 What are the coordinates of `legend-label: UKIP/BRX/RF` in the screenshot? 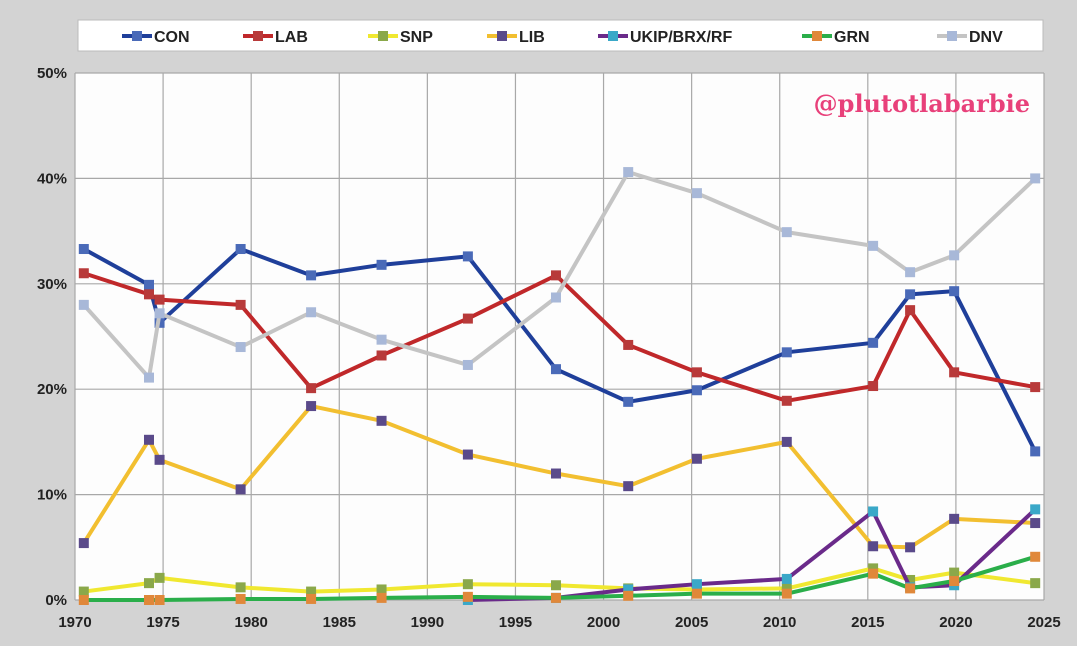 It's located at (681, 37).